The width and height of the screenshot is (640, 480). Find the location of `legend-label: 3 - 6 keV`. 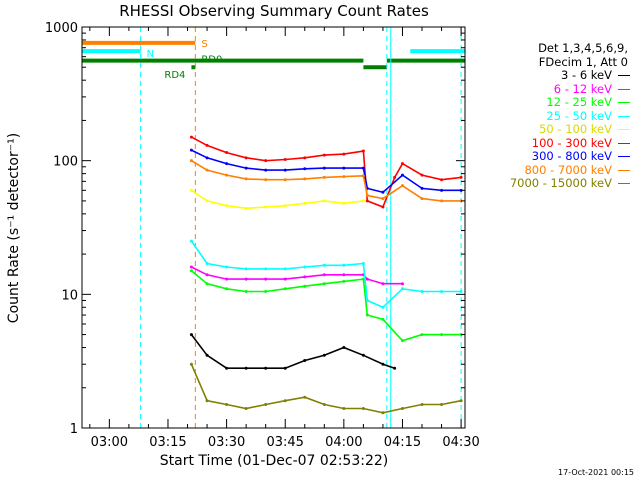

legend-label: 3 - 6 keV is located at coordinates (586, 75).